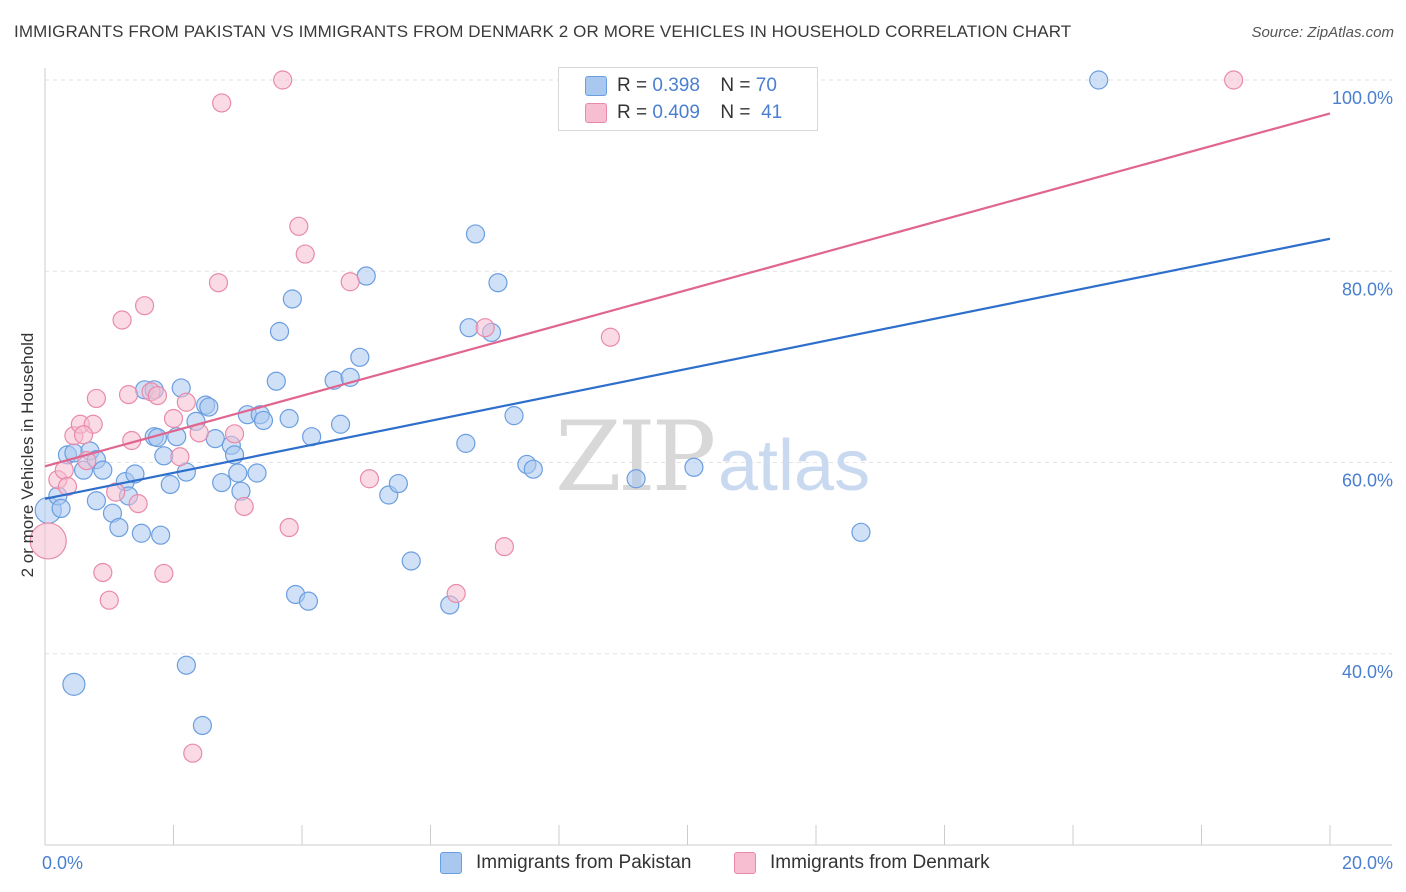 This screenshot has height=892, width=1406. I want to click on legend-item-pakistan: Immigrants from Pakistan, so click(565, 863).